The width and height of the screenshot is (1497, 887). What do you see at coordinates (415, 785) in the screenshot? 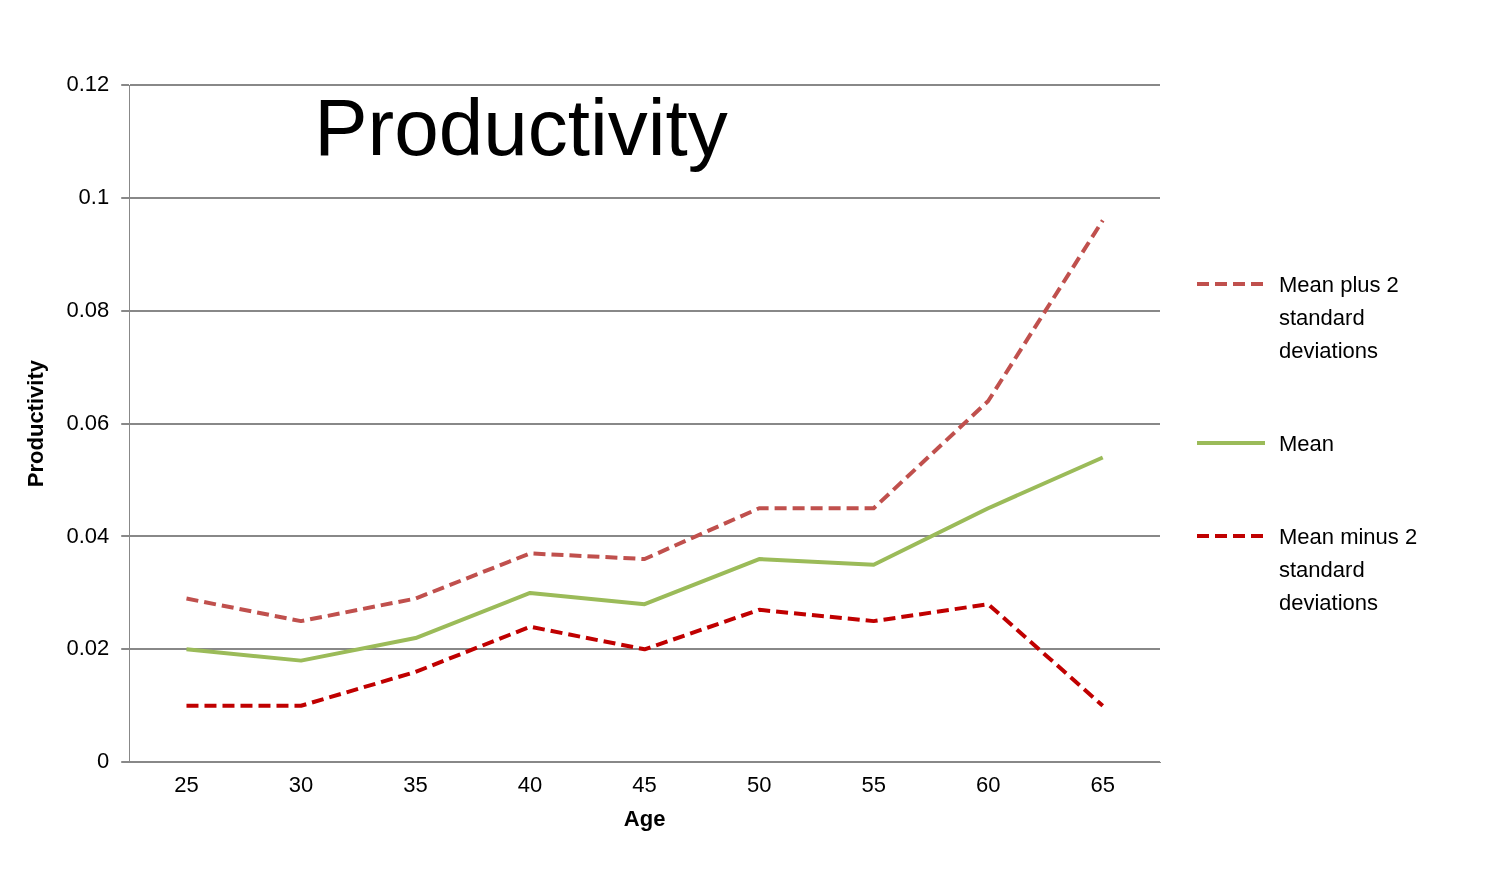
I see `x-tick-label: 35` at bounding box center [415, 785].